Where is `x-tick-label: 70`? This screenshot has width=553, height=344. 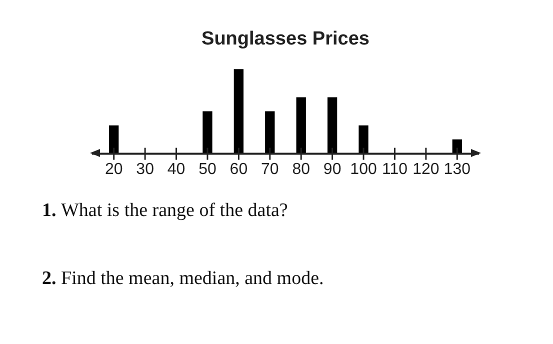 x-tick-label: 70 is located at coordinates (269, 169).